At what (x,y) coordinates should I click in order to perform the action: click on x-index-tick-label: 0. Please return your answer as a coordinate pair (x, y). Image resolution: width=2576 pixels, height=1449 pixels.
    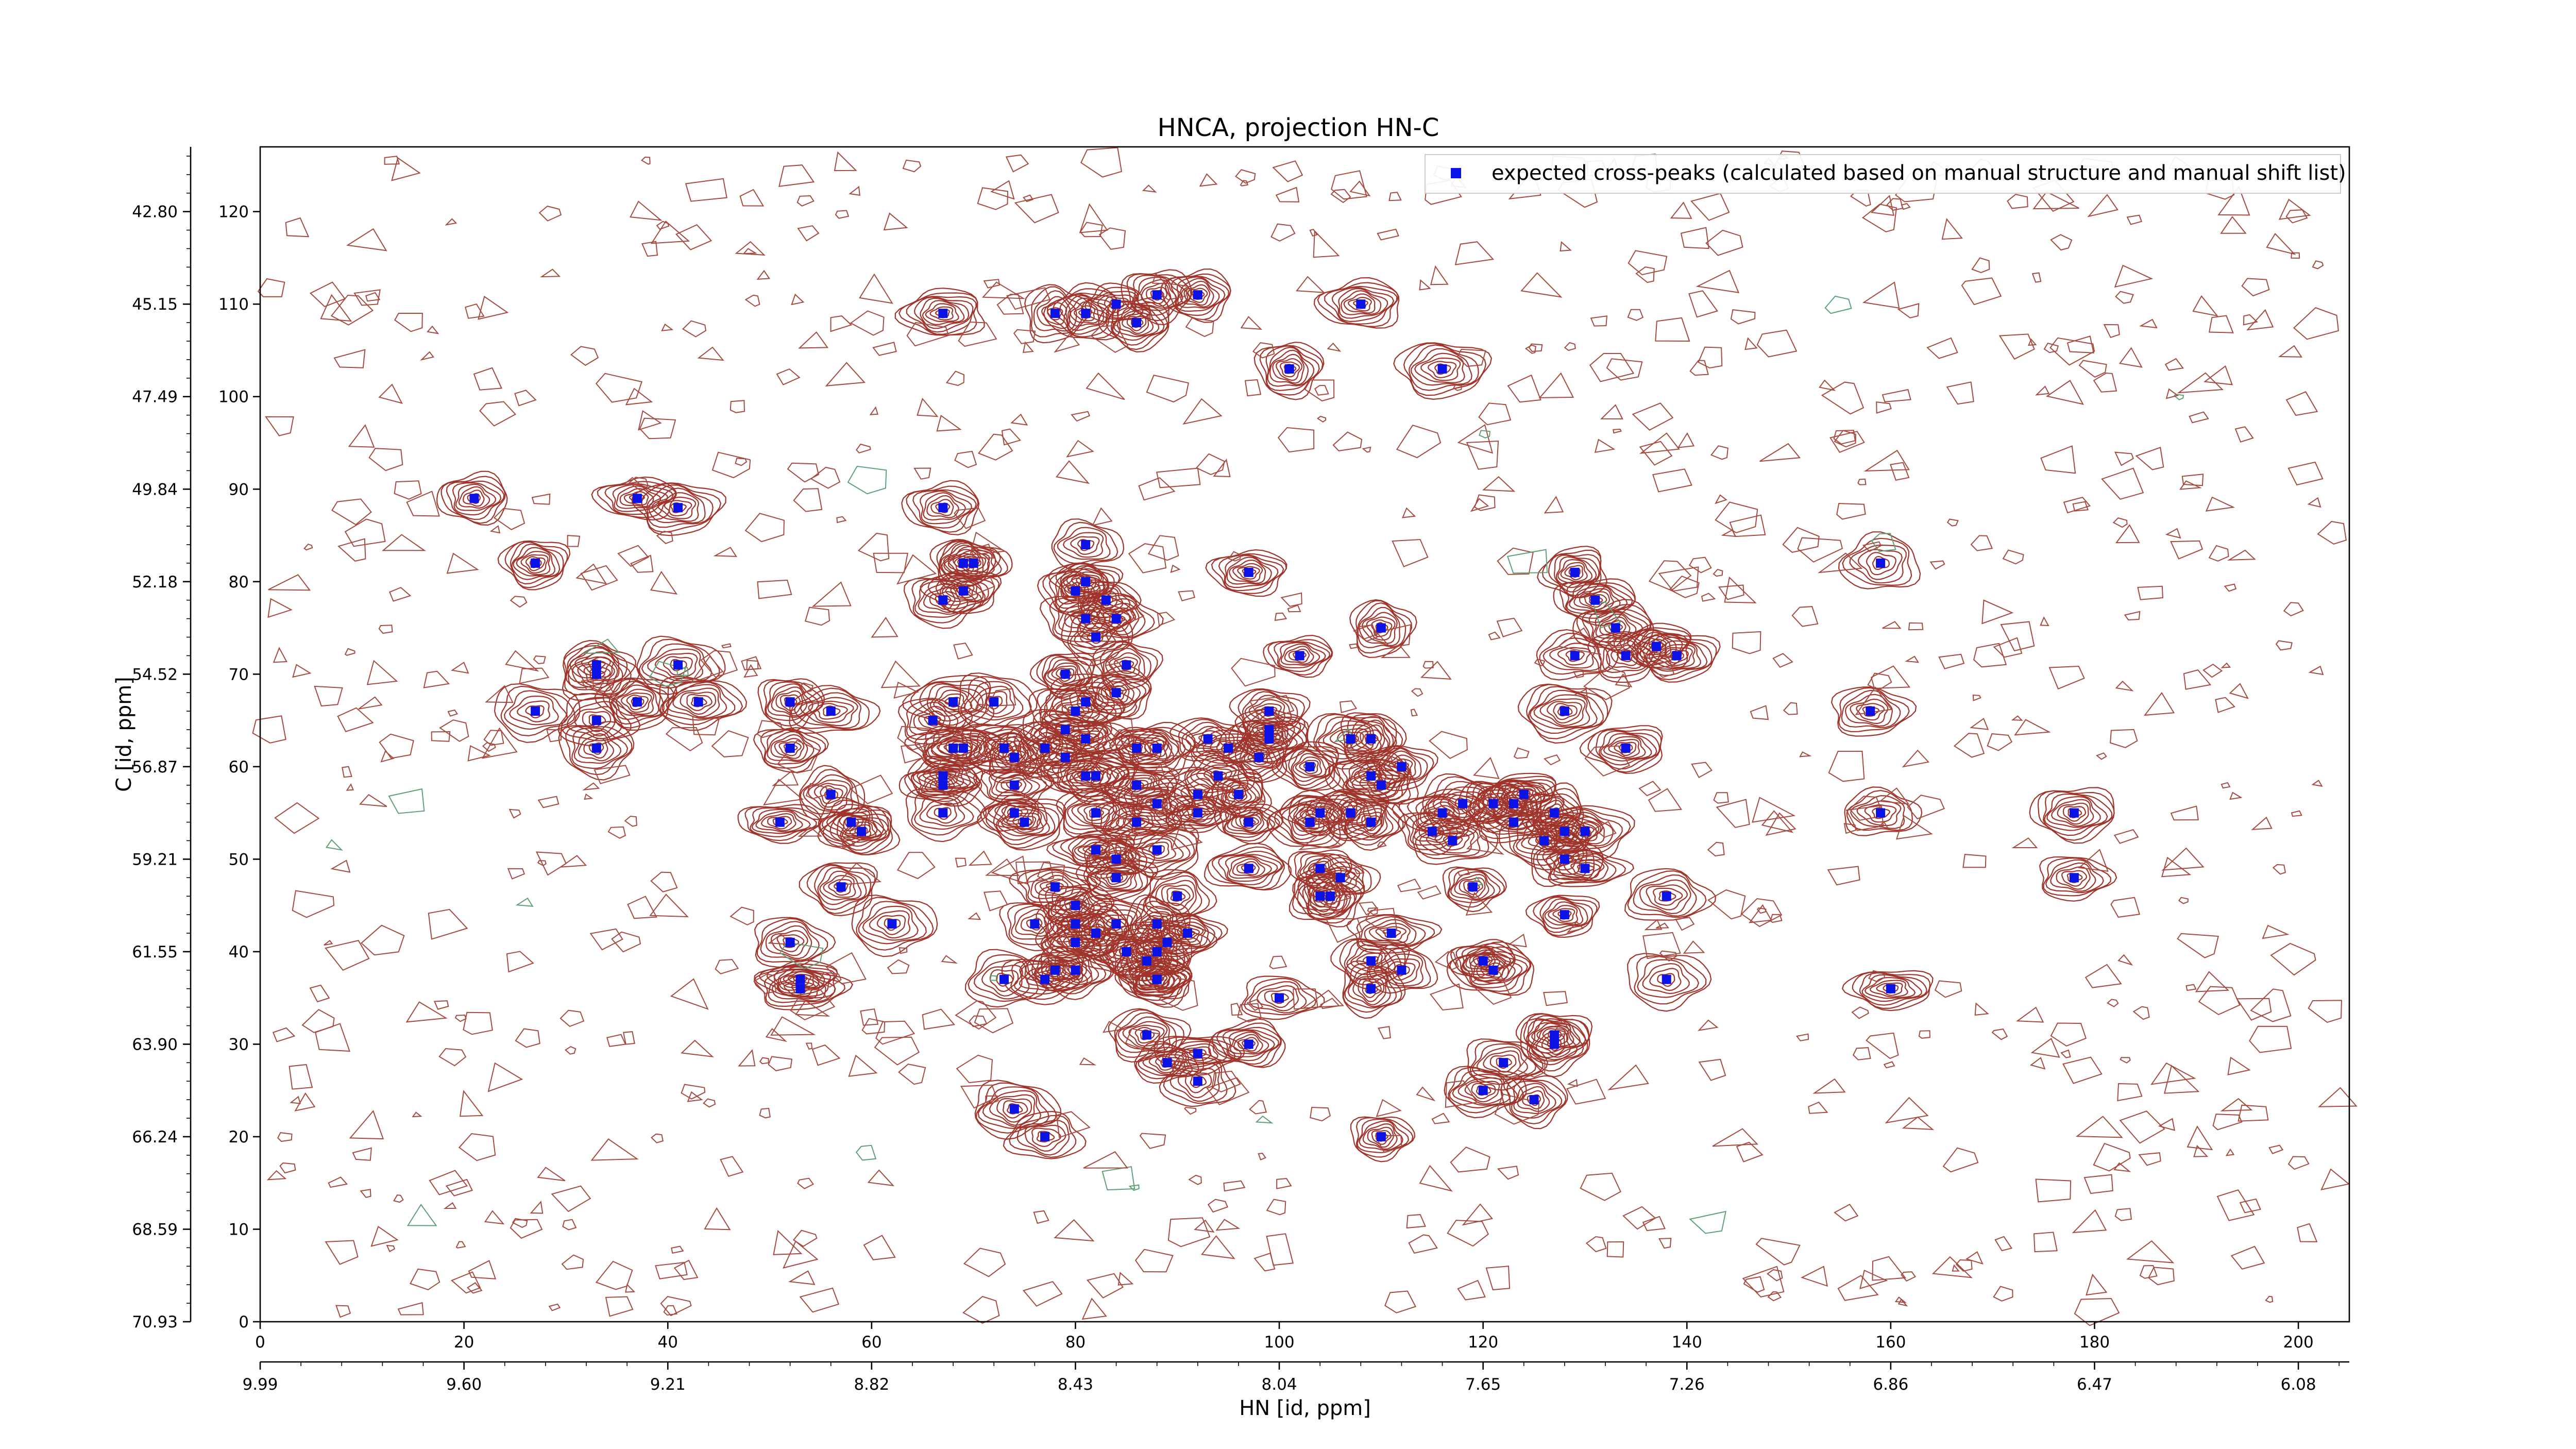
    Looking at the image, I should click on (260, 1342).